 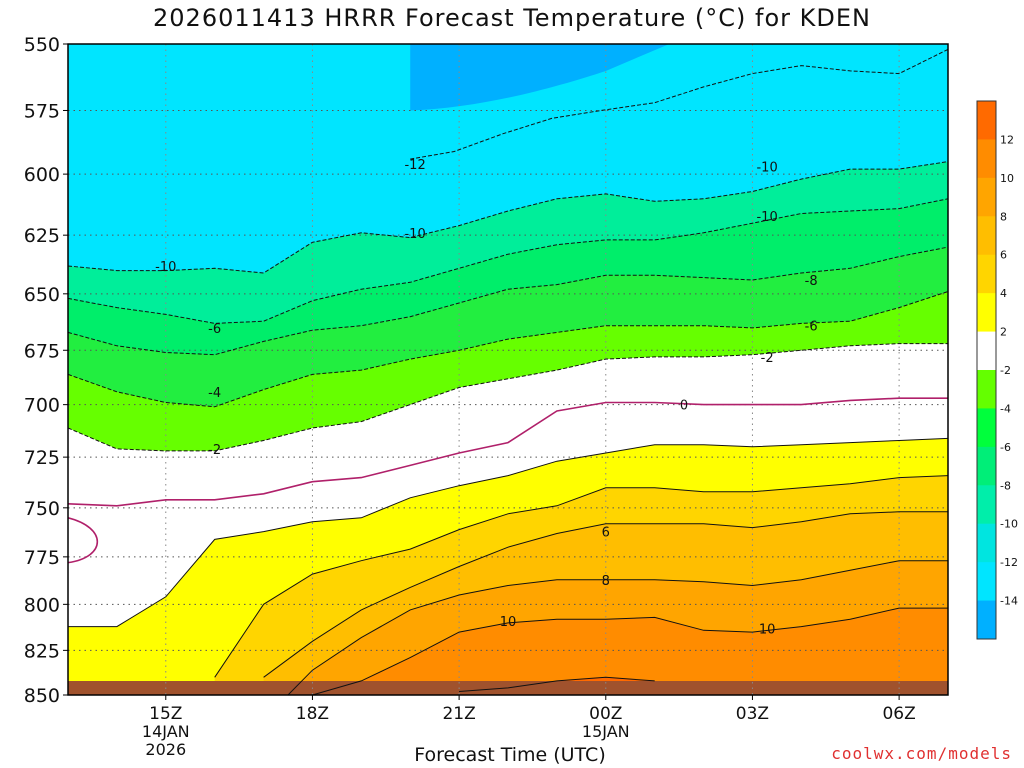 I want to click on colorbar: 12 10 8 6 4 2 -2 -4 -6 -8 -10 -12 -14, so click(x=997, y=370).